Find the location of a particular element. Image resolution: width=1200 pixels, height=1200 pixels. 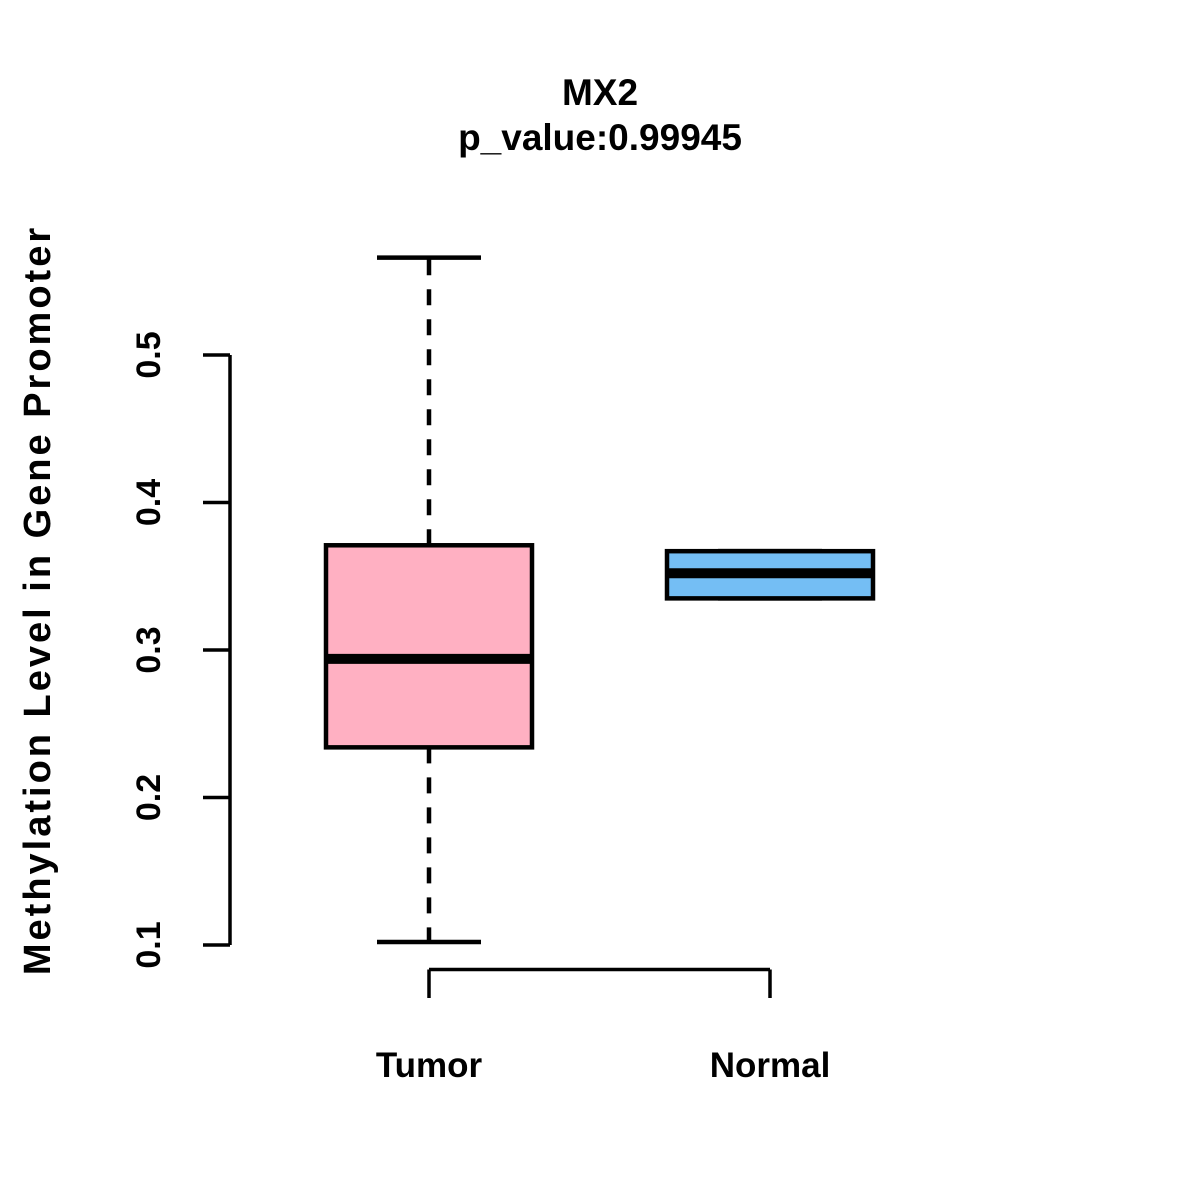

y-axis-tick-label: 0.2 is located at coordinates (149, 797).